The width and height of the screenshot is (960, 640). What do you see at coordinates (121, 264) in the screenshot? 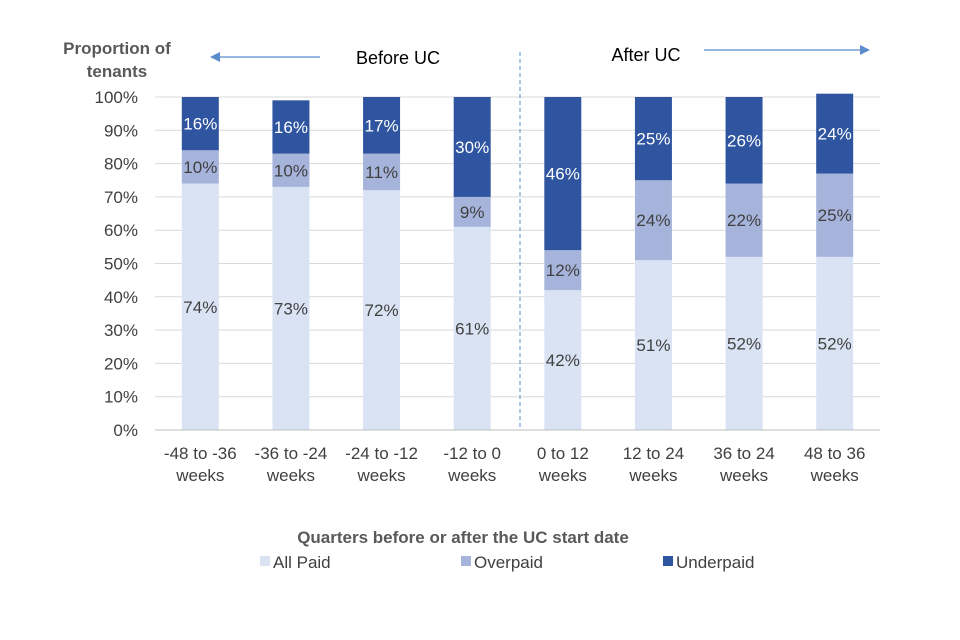
I see `y-tick-label: 50%` at bounding box center [121, 264].